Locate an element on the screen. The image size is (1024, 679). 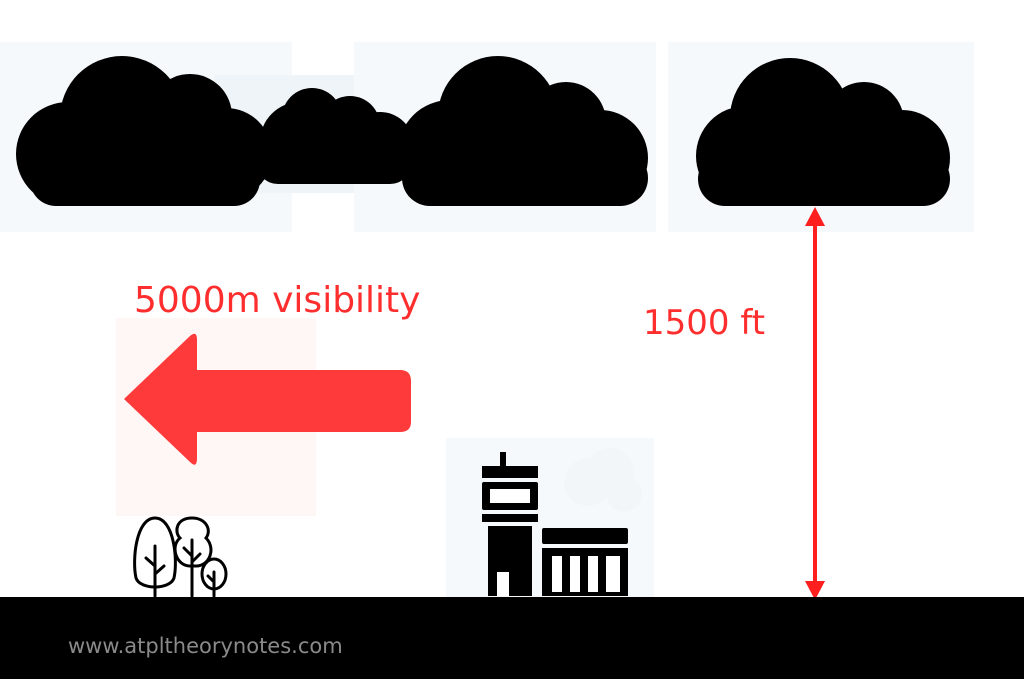
trees-icon is located at coordinates (180, 557).